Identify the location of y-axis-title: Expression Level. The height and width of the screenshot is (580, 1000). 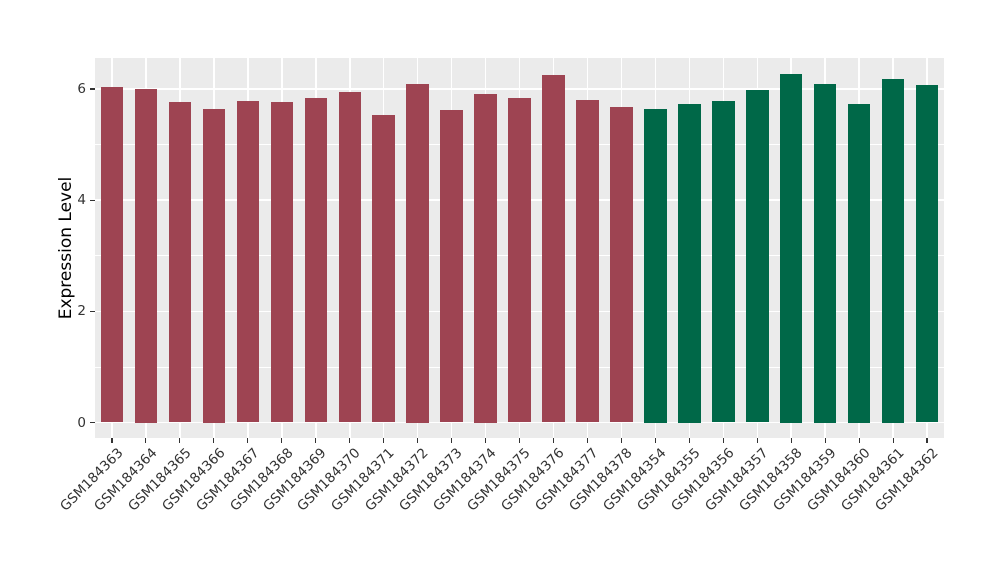
(66, 248).